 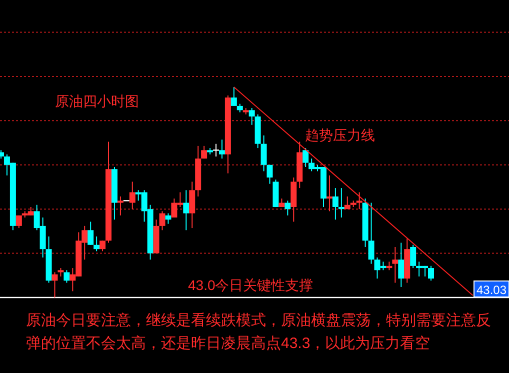 What do you see at coordinates (97, 101) in the screenshot?
I see `chart-title: 原油四小时图` at bounding box center [97, 101].